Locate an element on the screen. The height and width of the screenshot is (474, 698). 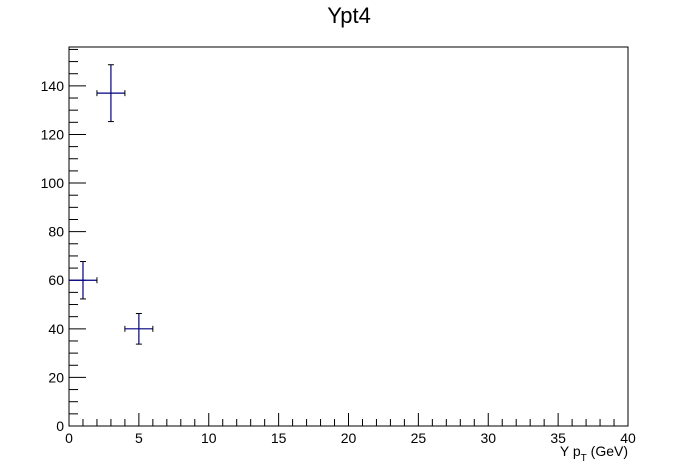
data-points is located at coordinates (111, 204).